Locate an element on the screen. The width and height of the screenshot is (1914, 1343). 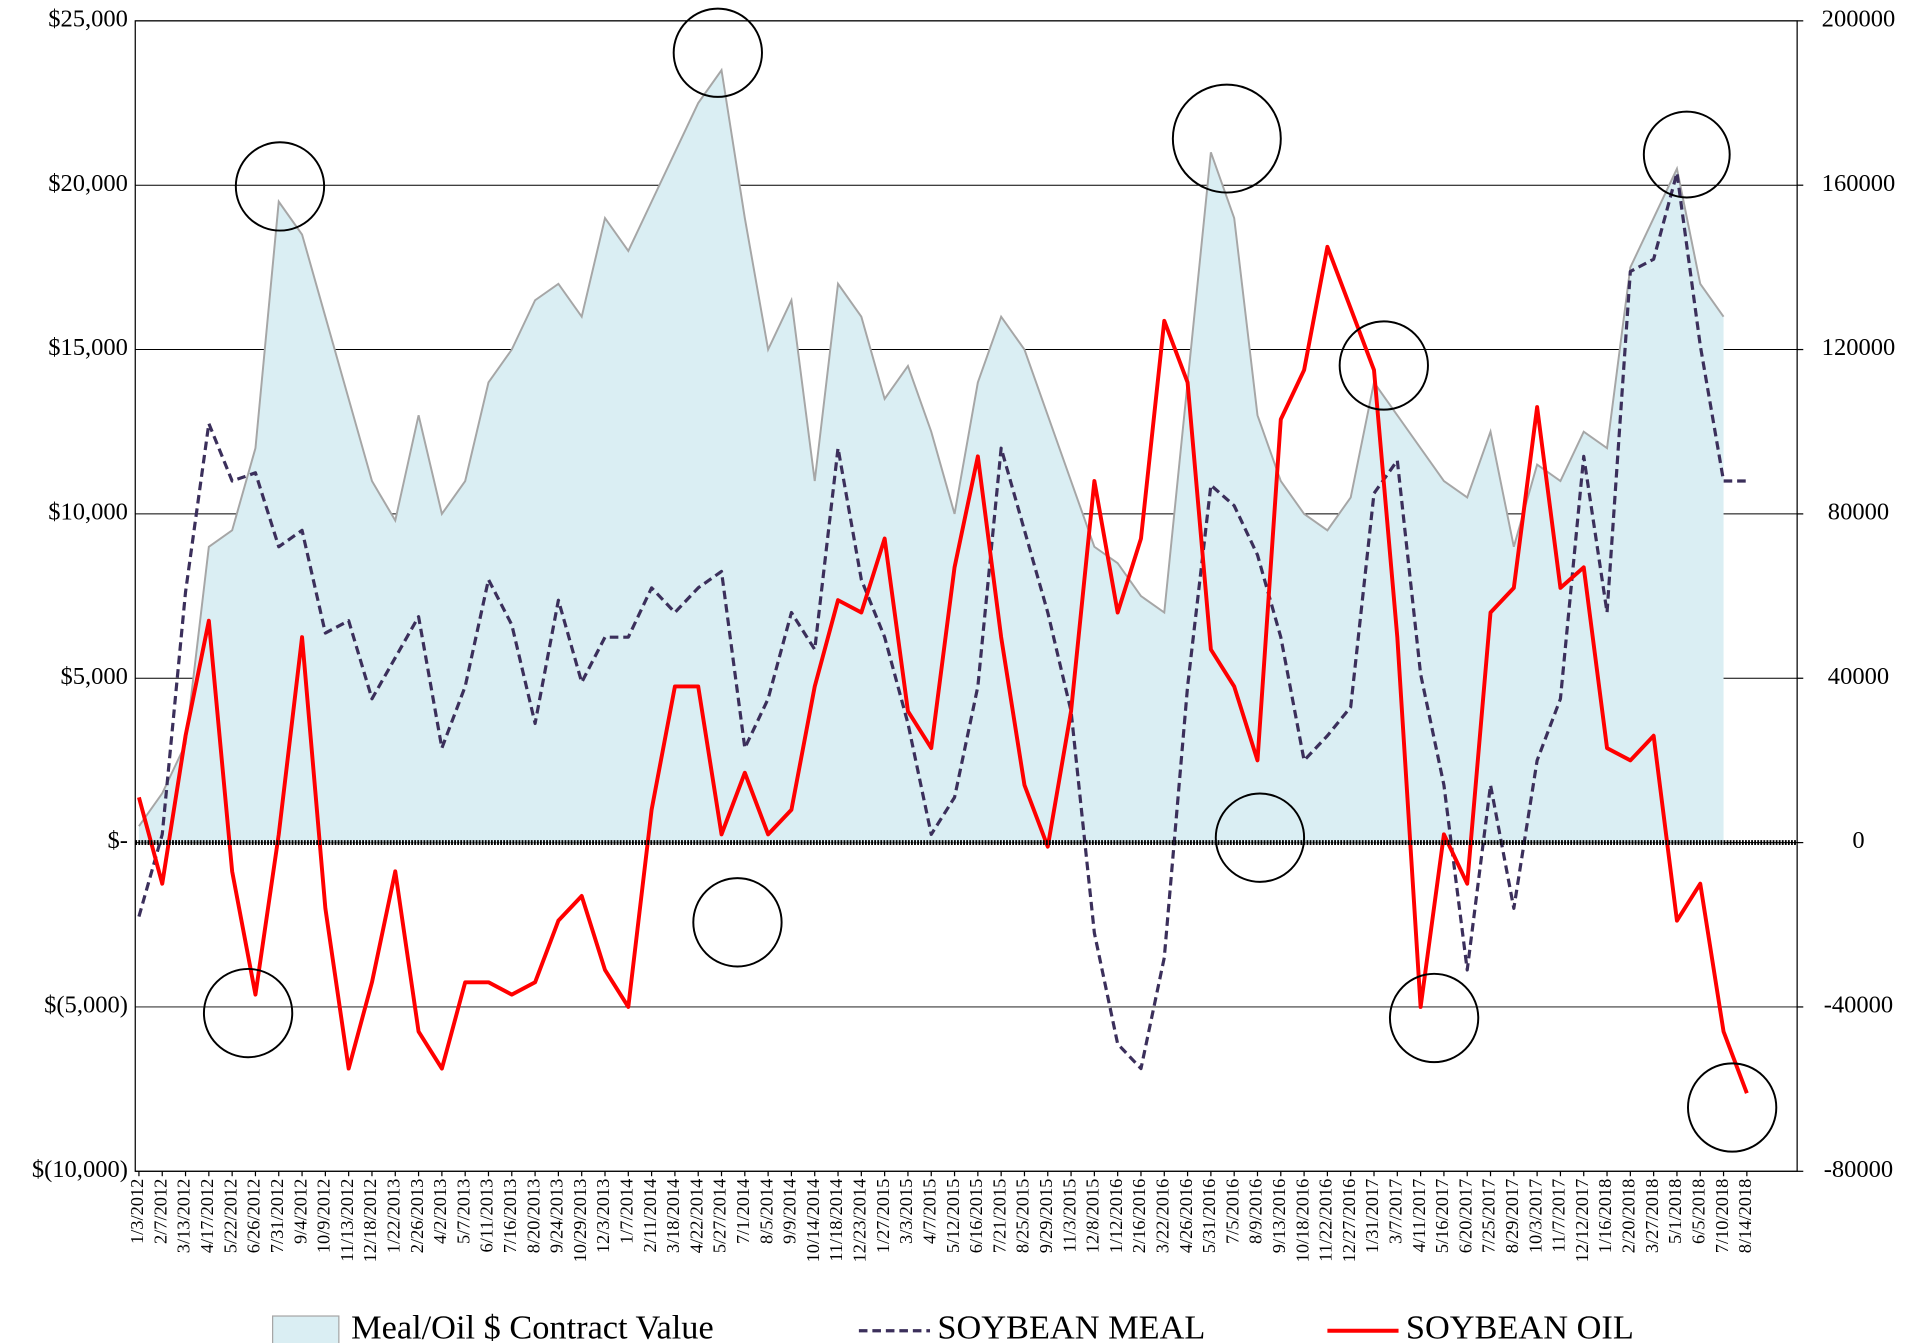
x-tick-label: 12/12/2017 is located at coordinates (1582, 1221).